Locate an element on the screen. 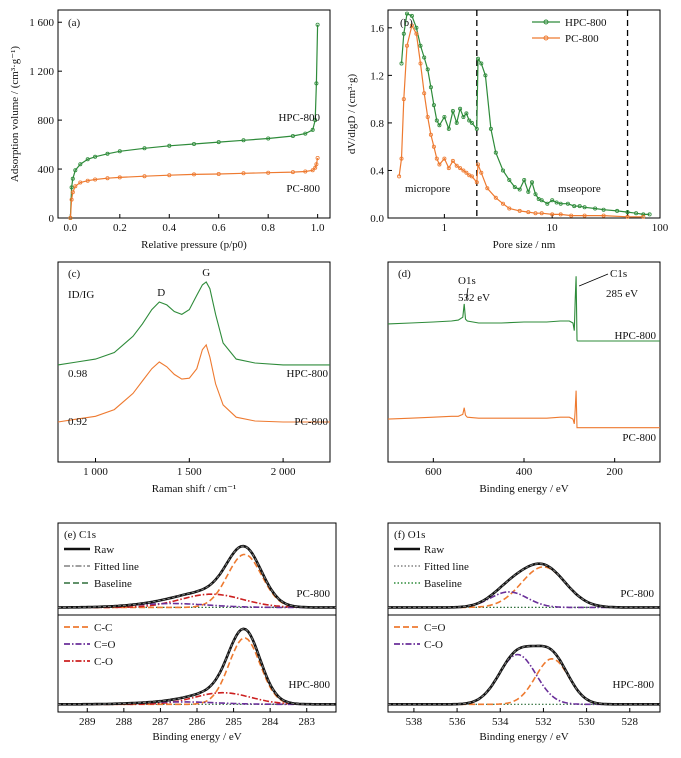  panel-c-xlabel: Raman shift / cm⁻¹ is located at coordinates (194, 489).